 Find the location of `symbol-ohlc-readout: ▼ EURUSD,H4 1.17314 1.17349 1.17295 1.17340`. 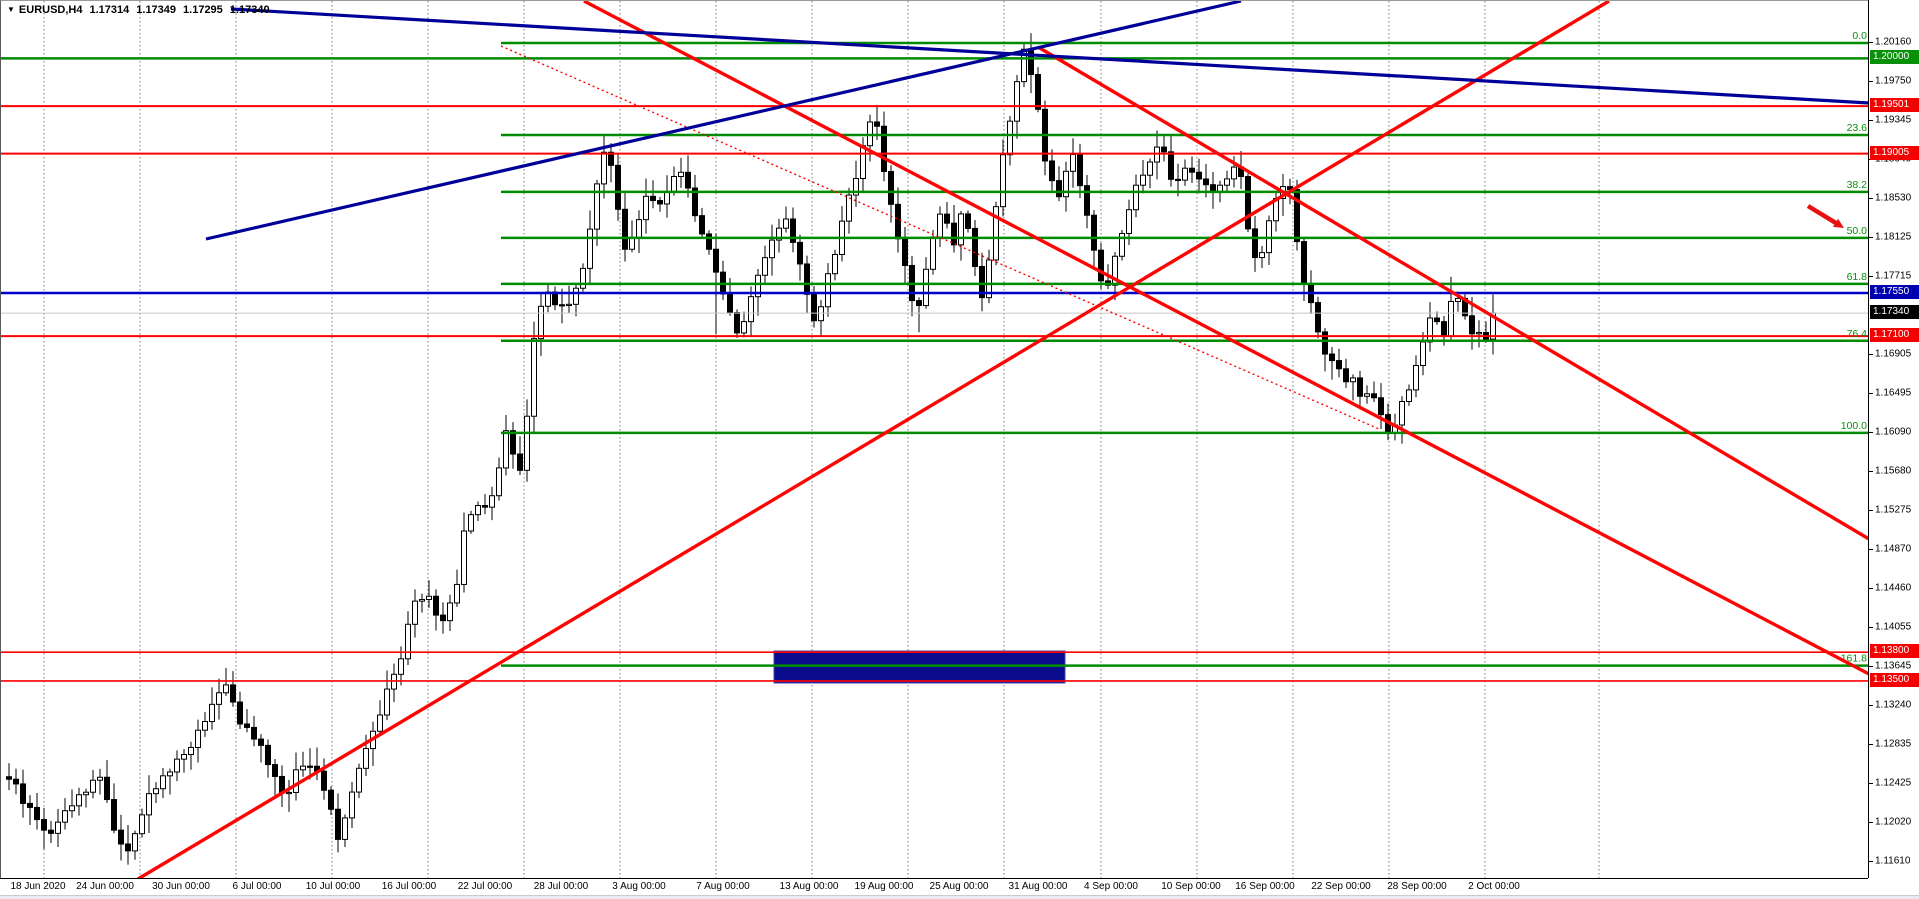

symbol-ohlc-readout: ▼ EURUSD,H4 1.17314 1.17349 1.17295 1.17340 is located at coordinates (138, 10).